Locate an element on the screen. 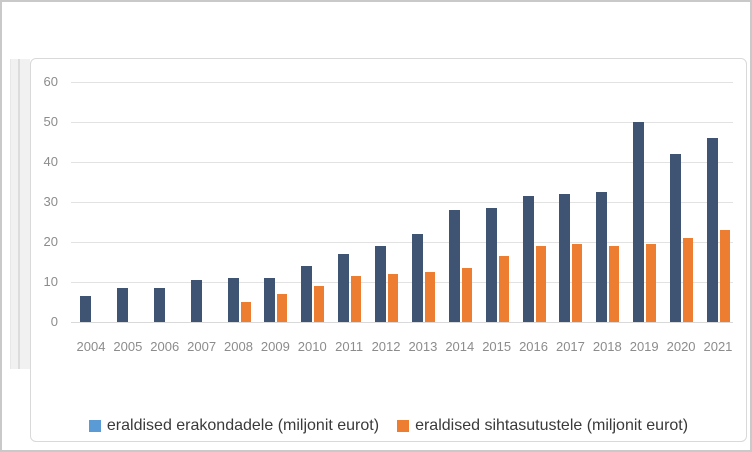  legend-label: eraldised erakondadele (miljonit eurot) is located at coordinates (243, 425).